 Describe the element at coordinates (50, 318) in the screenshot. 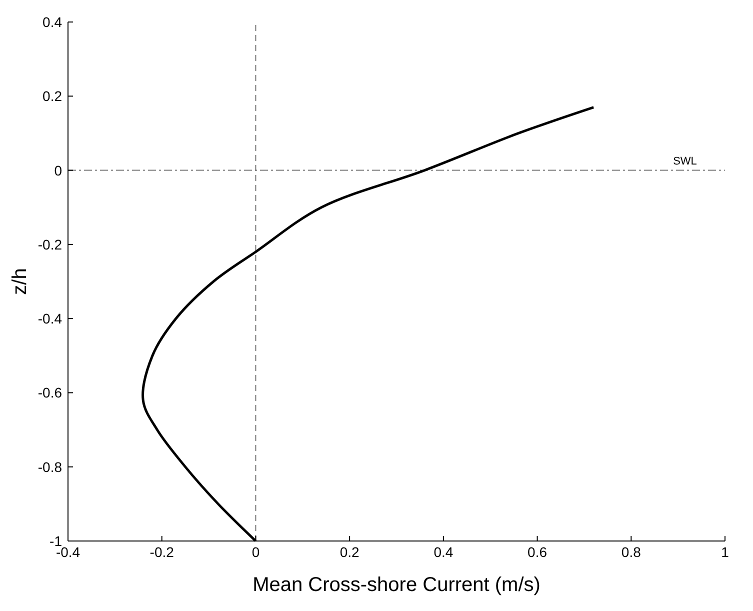

I see `y-tick-label: -0.4` at that location.